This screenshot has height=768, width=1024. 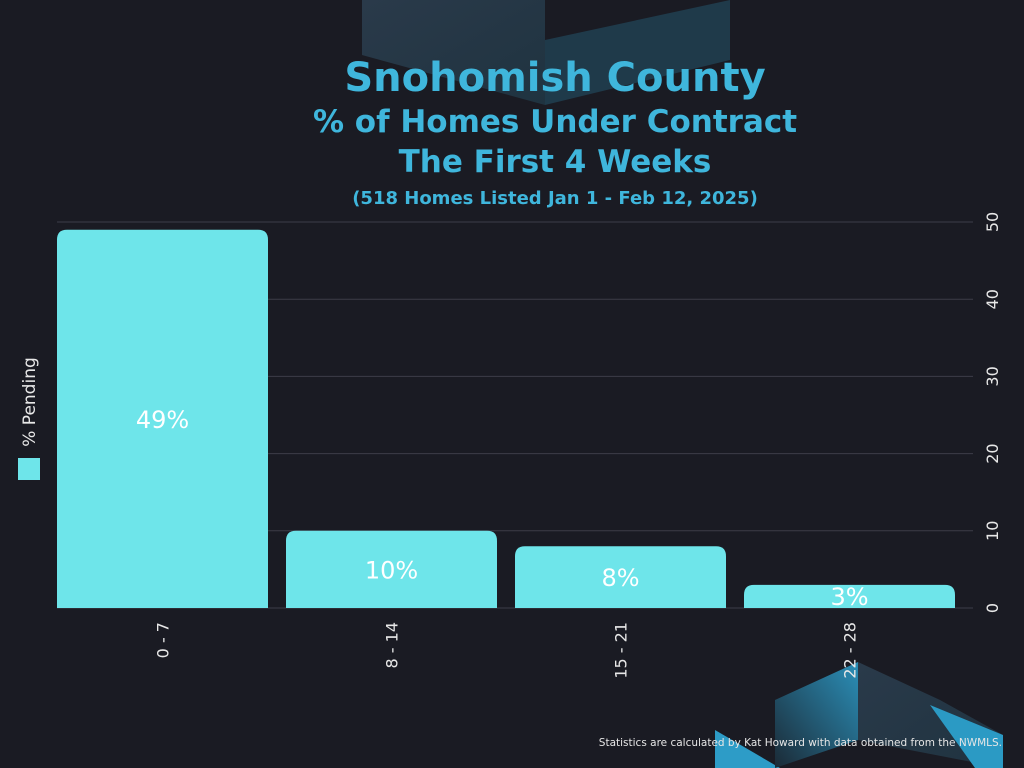 I want to click on bar-value-label: 49%, so click(x=162, y=420).